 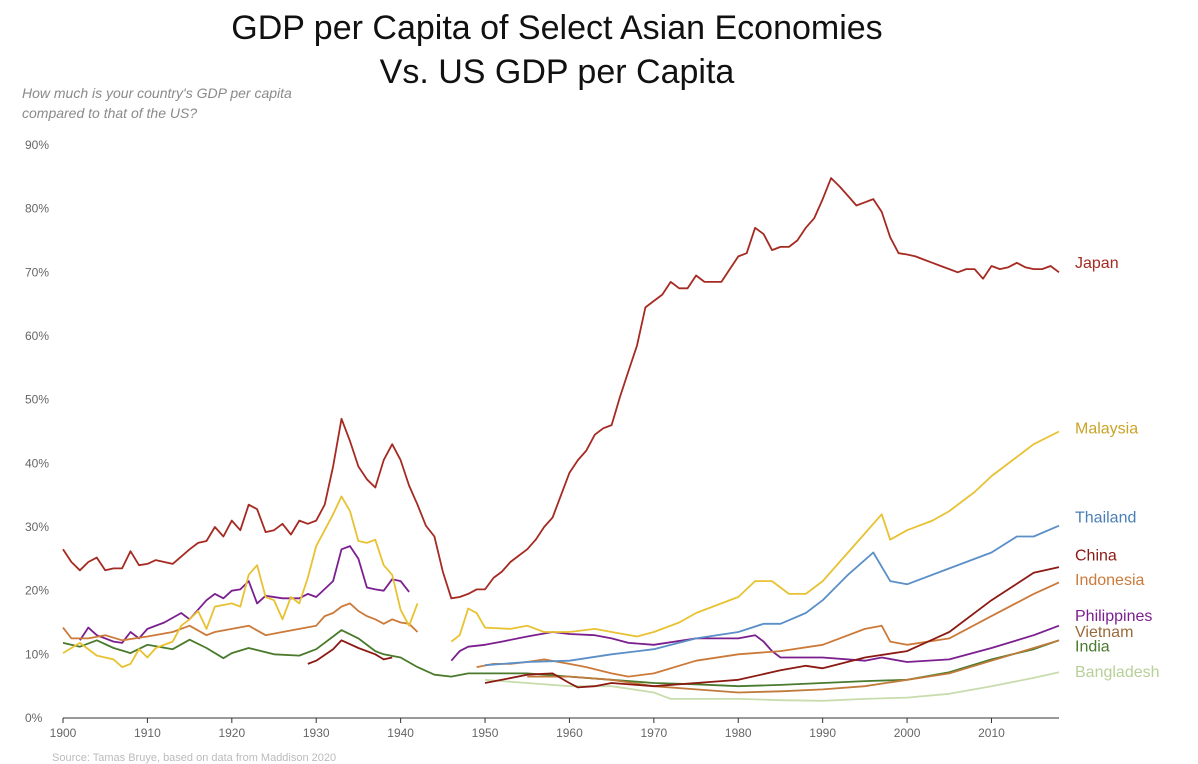 I want to click on series-line-india, so click(x=561, y=658).